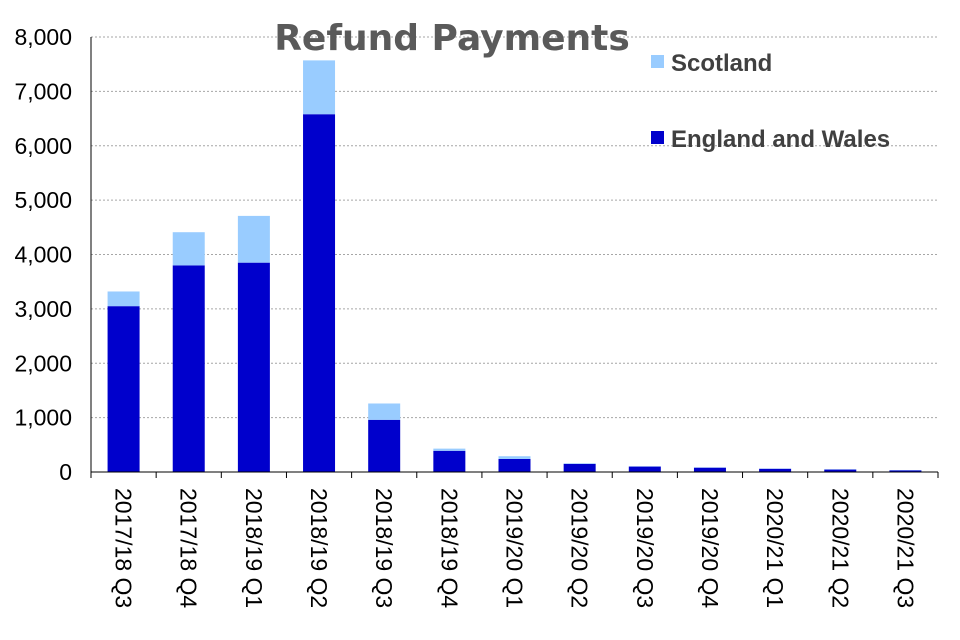 The width and height of the screenshot is (960, 640). What do you see at coordinates (43, 146) in the screenshot?
I see `y-tick-label: 6,000` at bounding box center [43, 146].